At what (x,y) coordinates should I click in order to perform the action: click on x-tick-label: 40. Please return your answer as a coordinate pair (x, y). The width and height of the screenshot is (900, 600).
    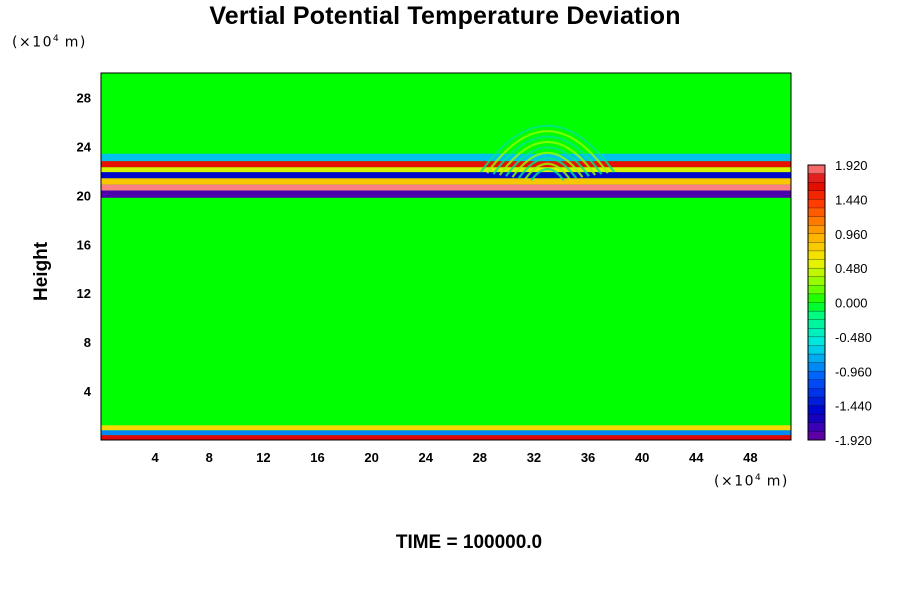
    Looking at the image, I should click on (642, 457).